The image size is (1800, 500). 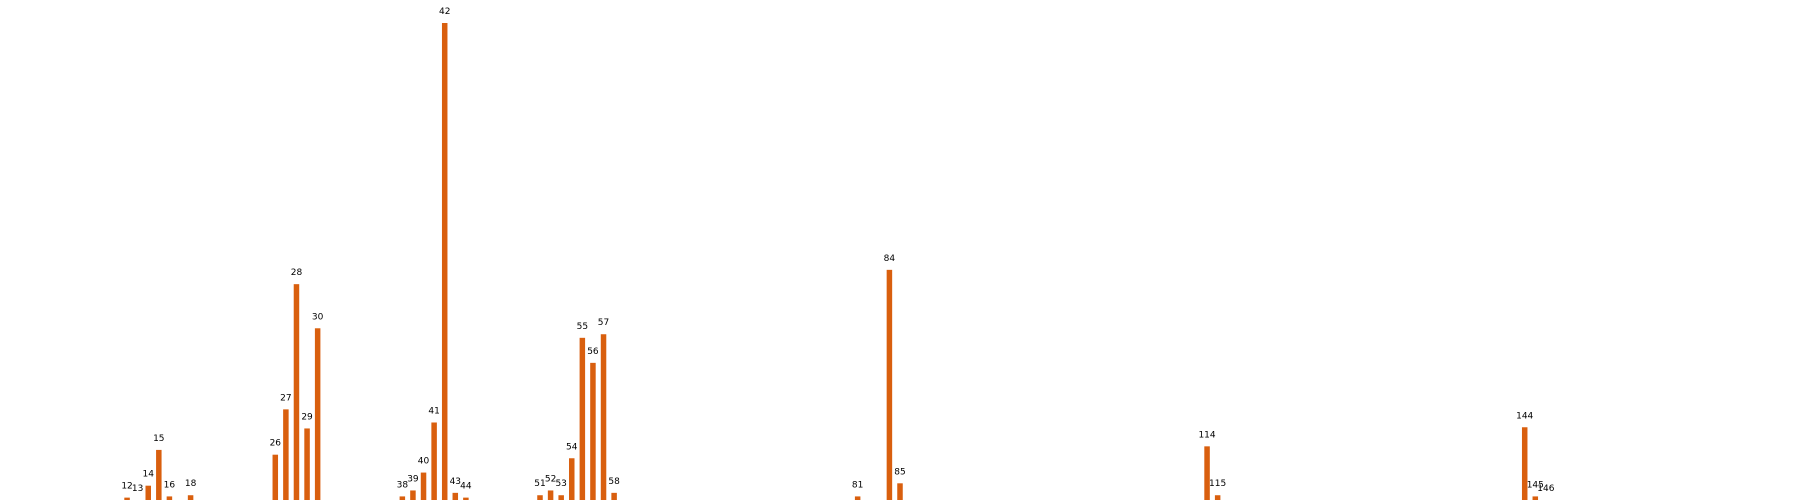 What do you see at coordinates (857, 485) in the screenshot?
I see `bar-label-81: 81` at bounding box center [857, 485].